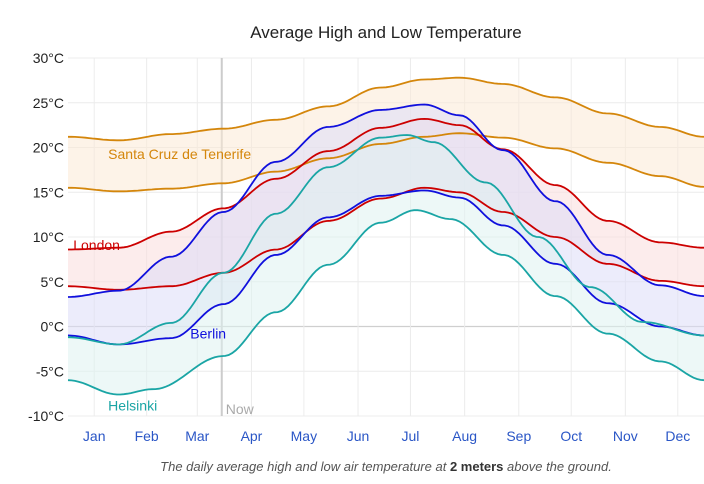 The image size is (704, 484). Describe the element at coordinates (358, 436) in the screenshot. I see `x-tick-label: Jun` at that location.